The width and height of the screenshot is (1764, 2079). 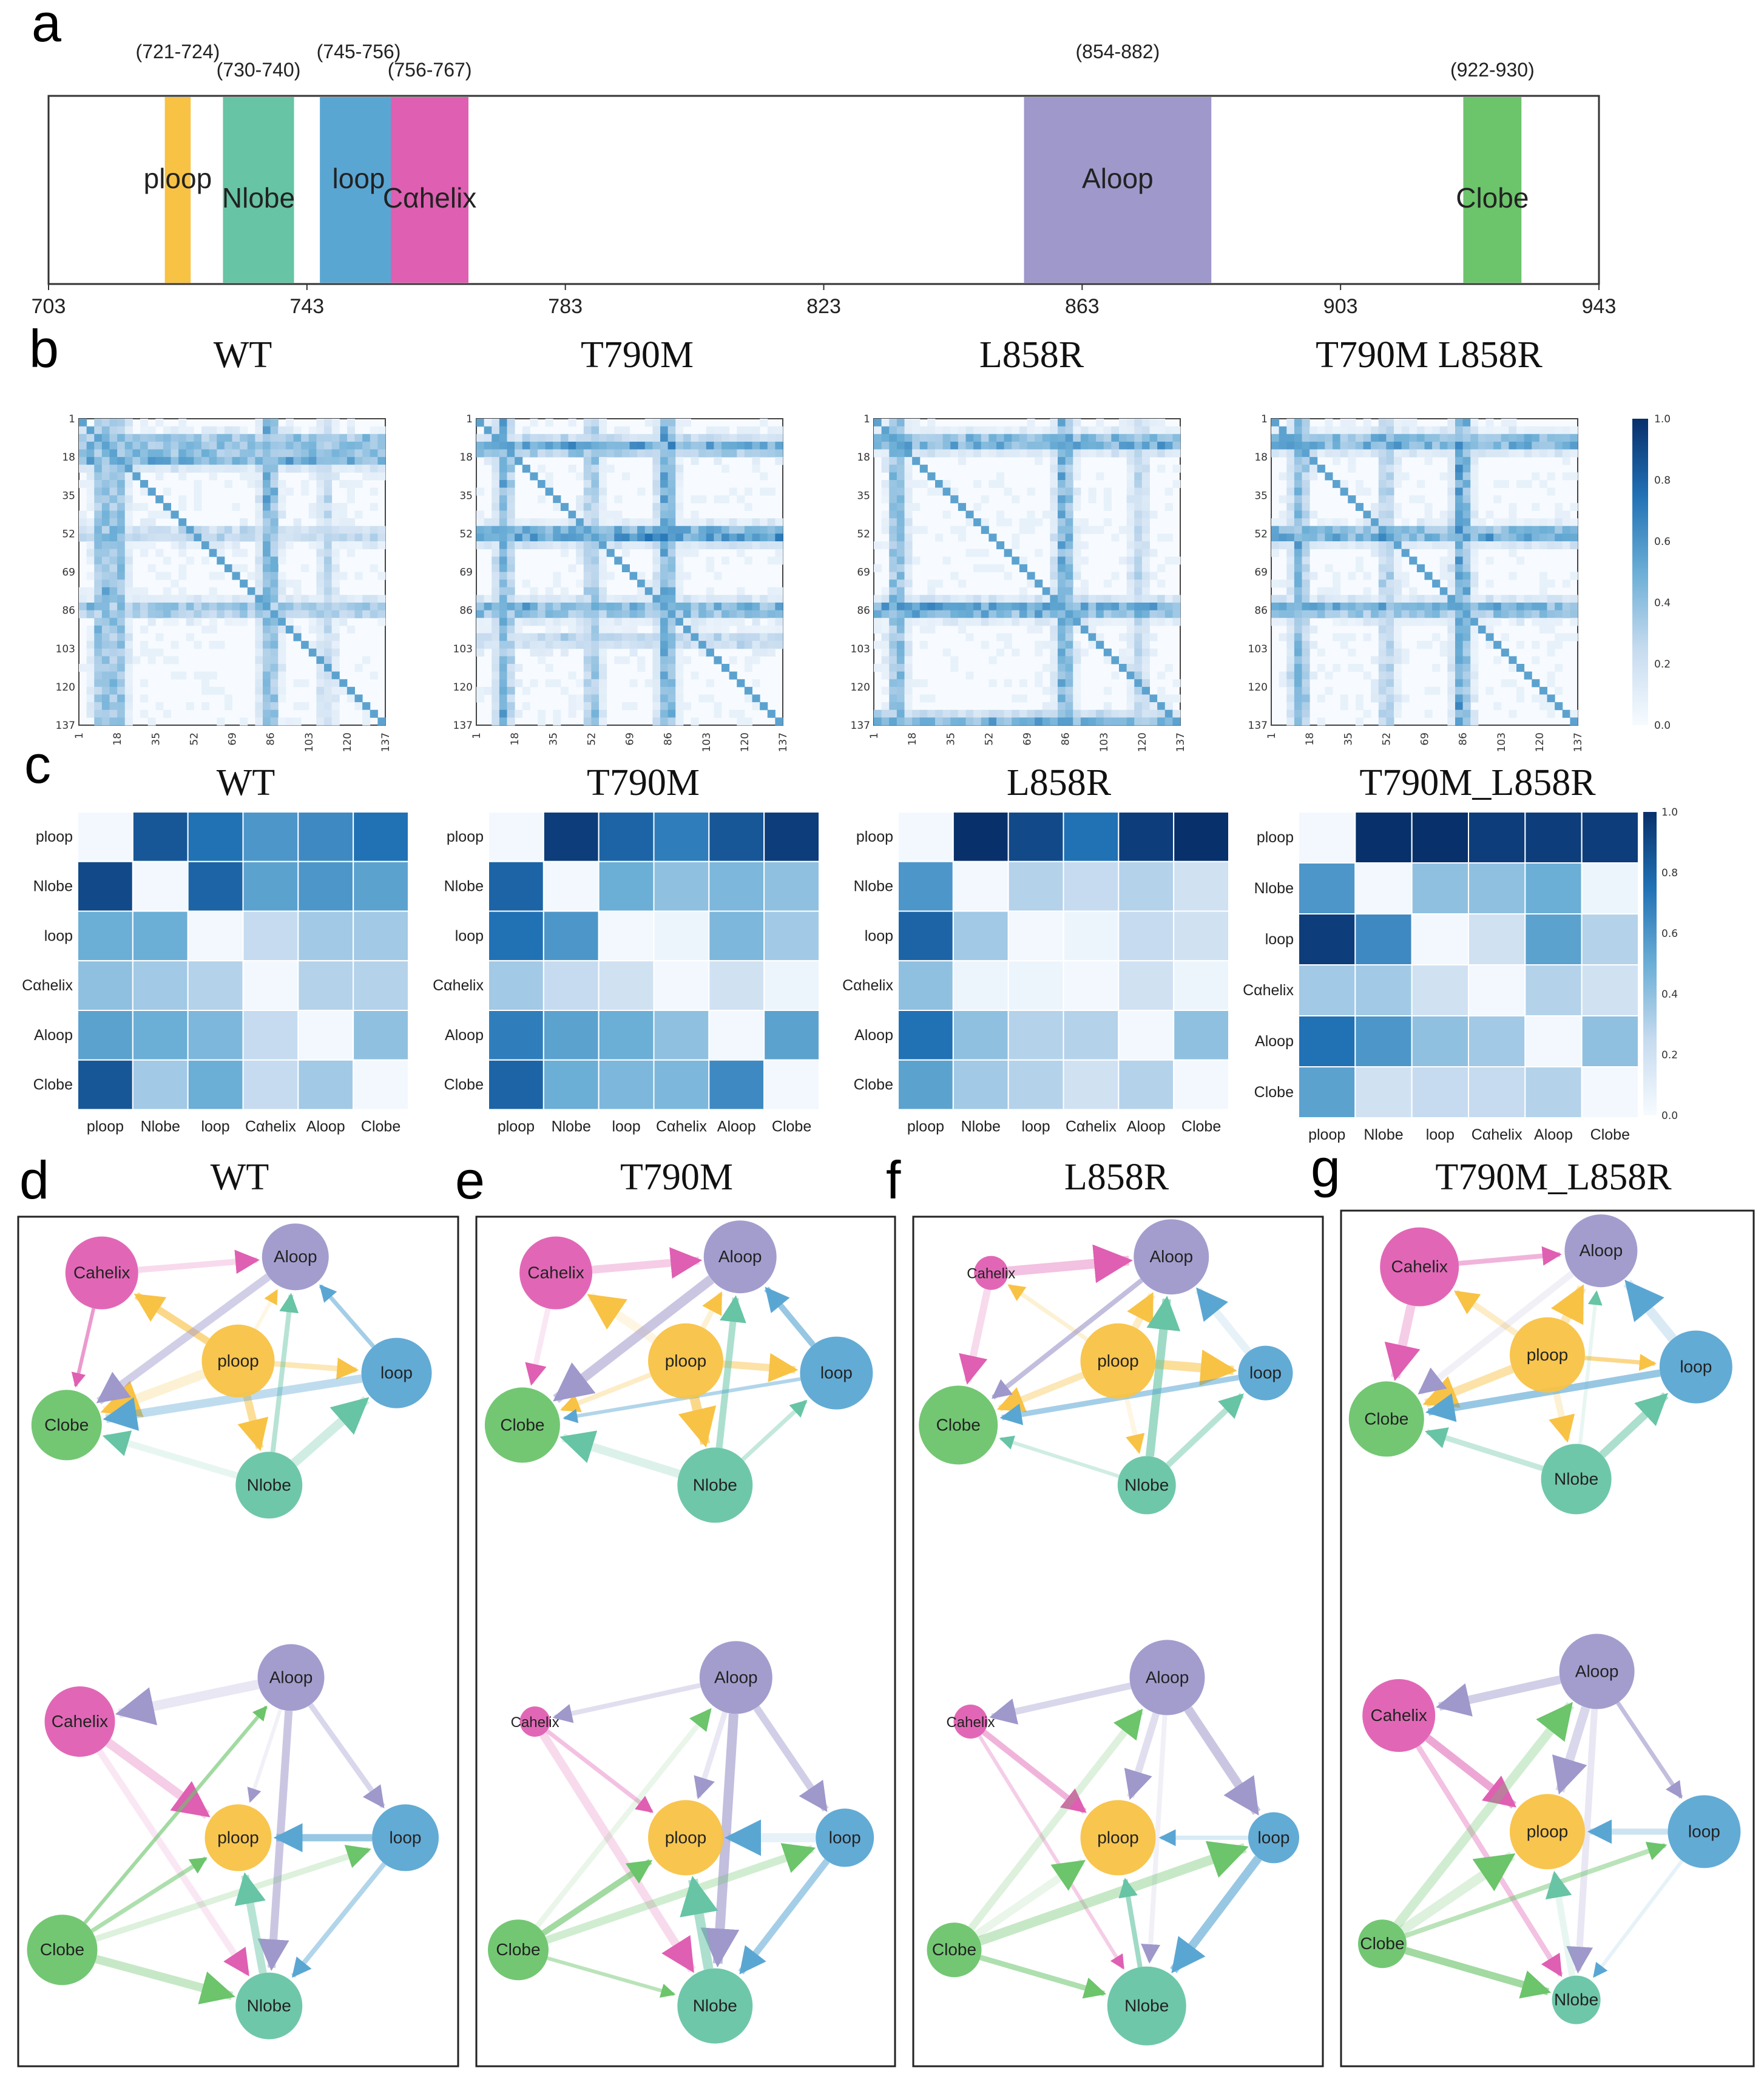 I want to click on heatmap-b-xtick: 1, so click(x=477, y=735).